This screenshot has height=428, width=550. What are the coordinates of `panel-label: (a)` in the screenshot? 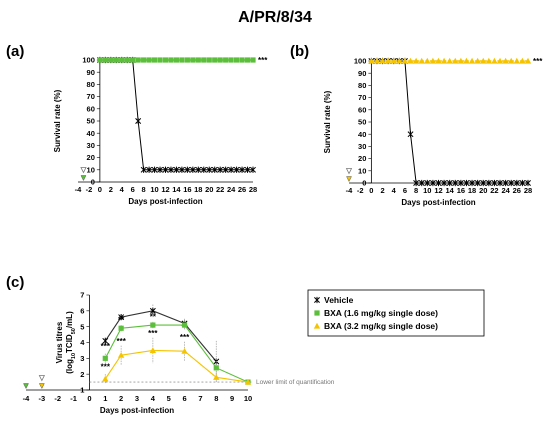 It's located at (15, 51).